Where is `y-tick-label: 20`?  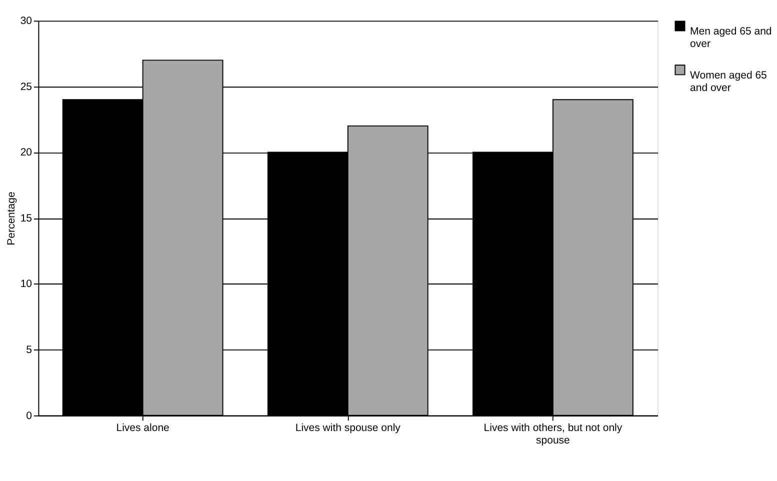
y-tick-label: 20 is located at coordinates (26, 152).